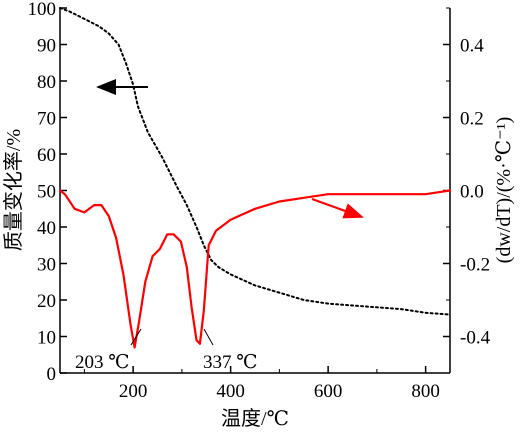 The width and height of the screenshot is (520, 433). I want to click on y-left-tick-label: 80, so click(46, 82).